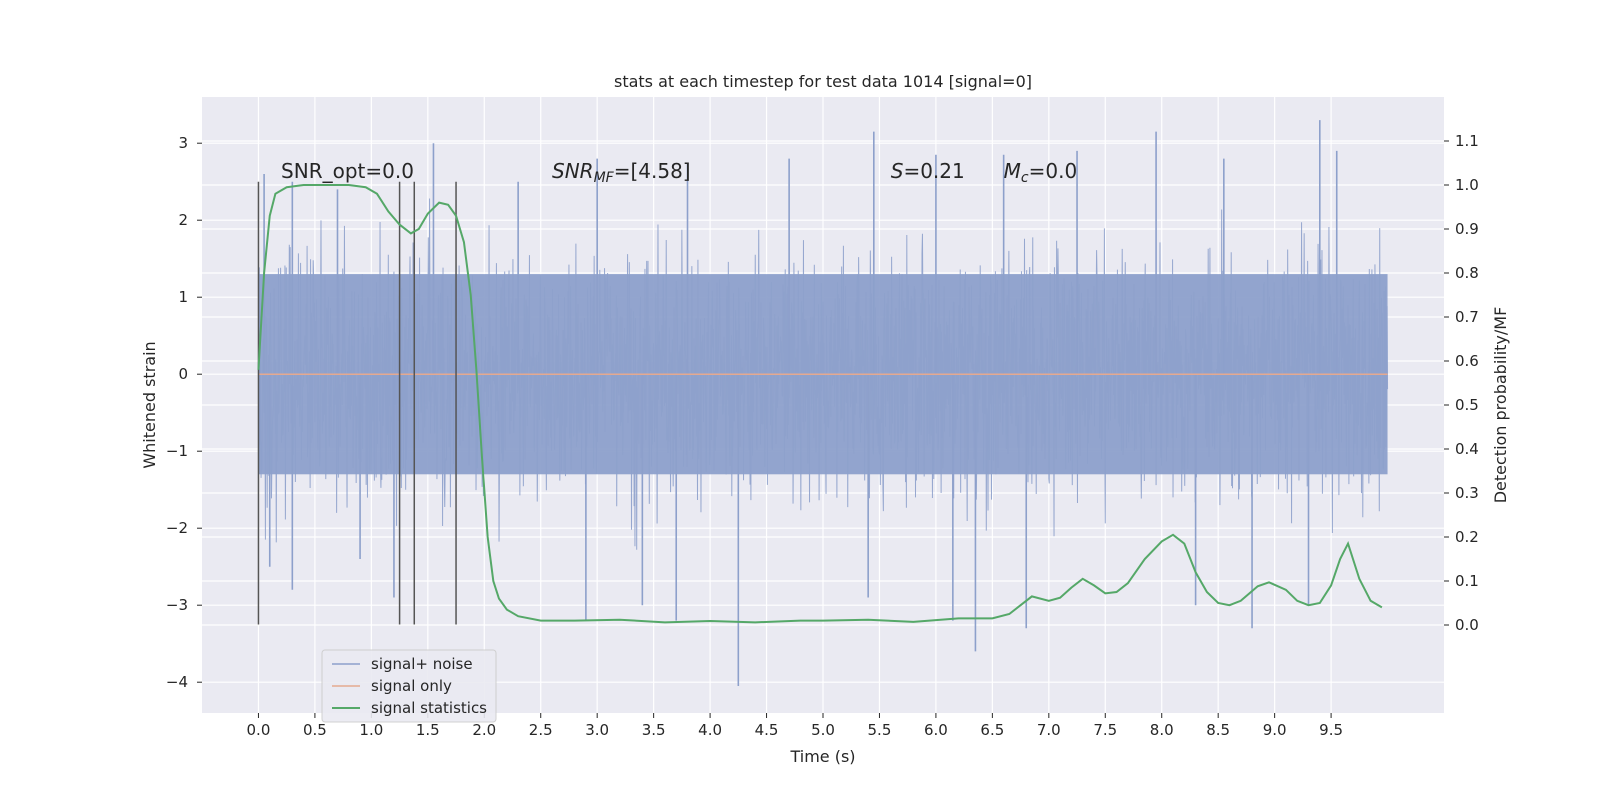 The width and height of the screenshot is (1600, 800). I want to click on vertical-markers, so click(357, 403).